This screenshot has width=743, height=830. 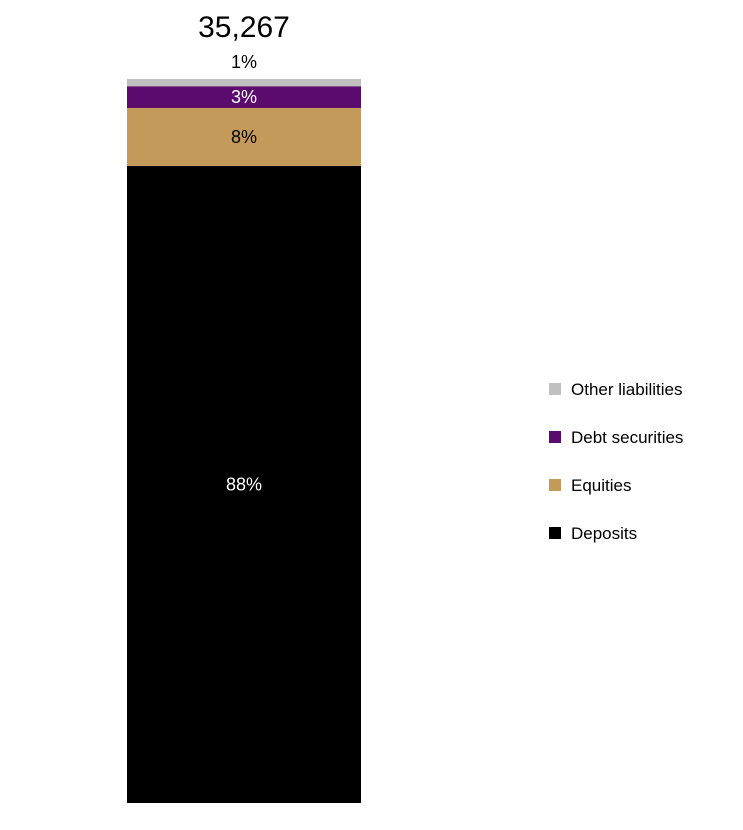 What do you see at coordinates (627, 437) in the screenshot?
I see `legend-label-debt-securities: Debt securities` at bounding box center [627, 437].